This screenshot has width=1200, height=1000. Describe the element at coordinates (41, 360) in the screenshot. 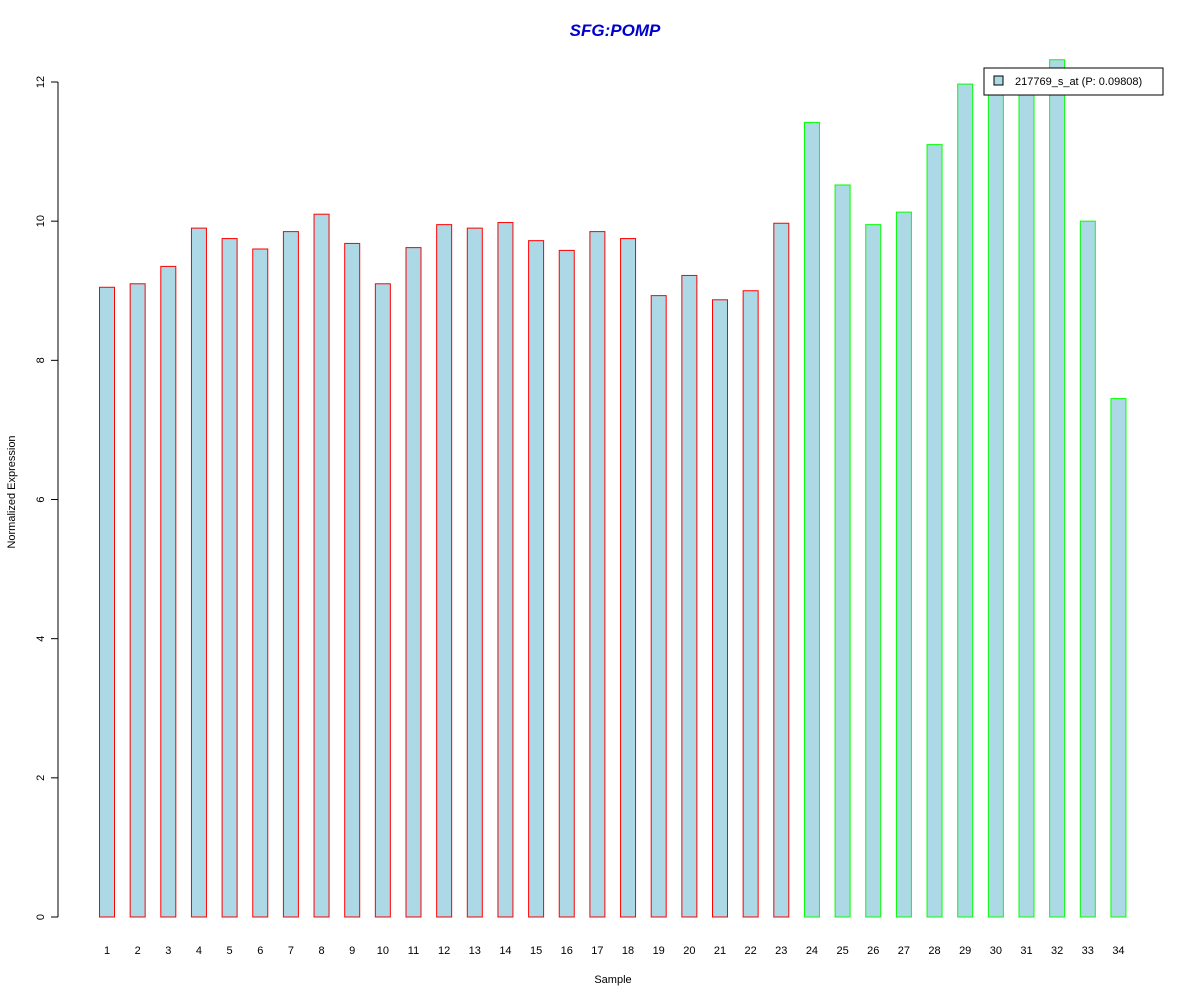

I see `y-tick-label: 8` at that location.